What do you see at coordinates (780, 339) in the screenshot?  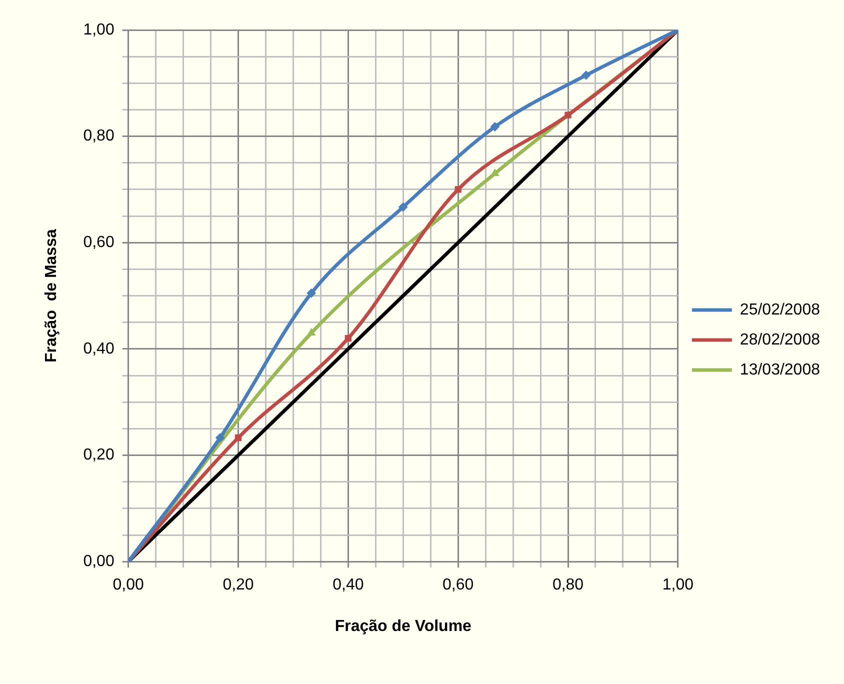 I see `legend-label: 28/02/2008` at bounding box center [780, 339].